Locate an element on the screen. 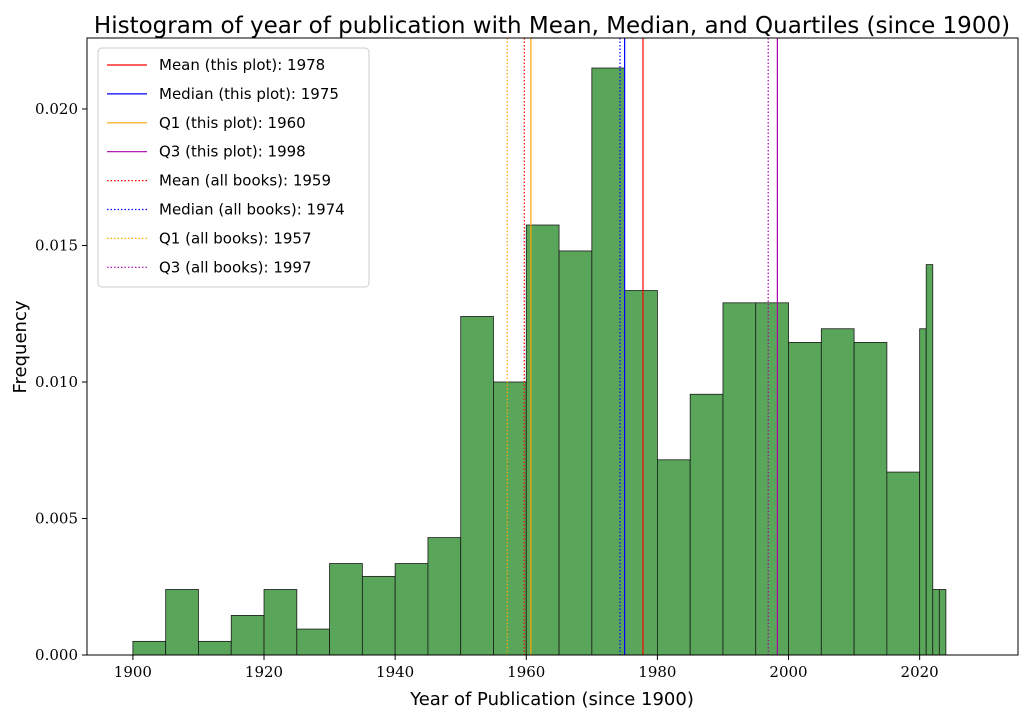  legend-label: Mean (this plot): 1978 is located at coordinates (242, 65).